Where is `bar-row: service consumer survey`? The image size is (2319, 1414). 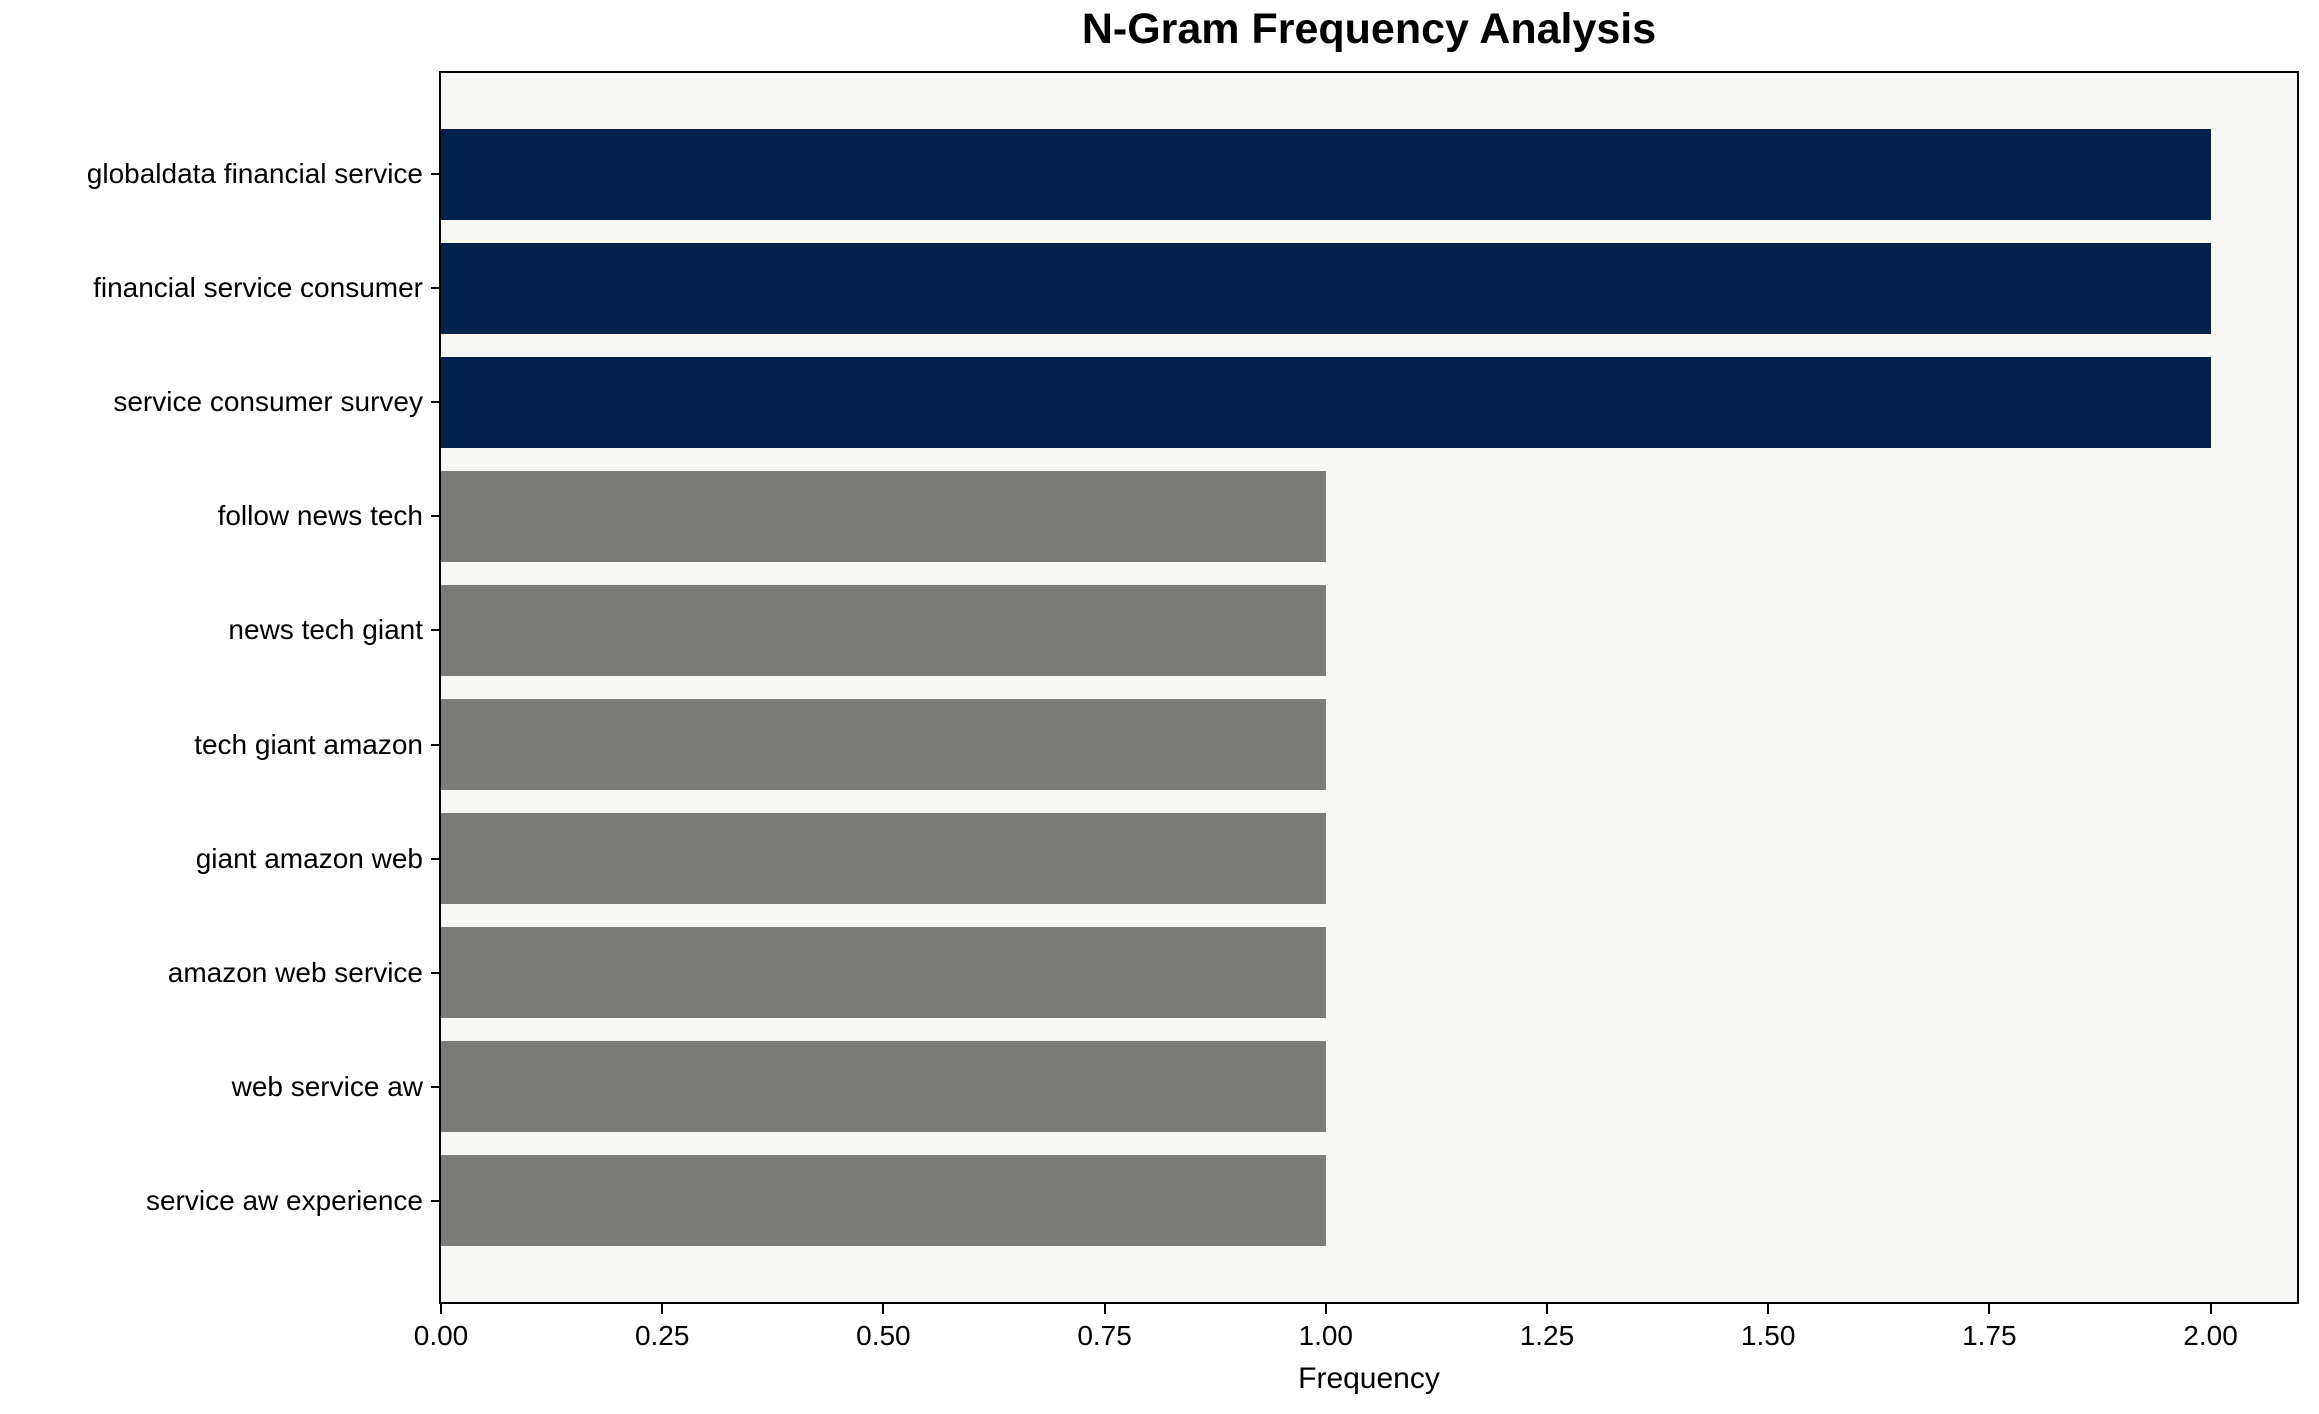 bar-row: service consumer survey is located at coordinates (1159, 402).